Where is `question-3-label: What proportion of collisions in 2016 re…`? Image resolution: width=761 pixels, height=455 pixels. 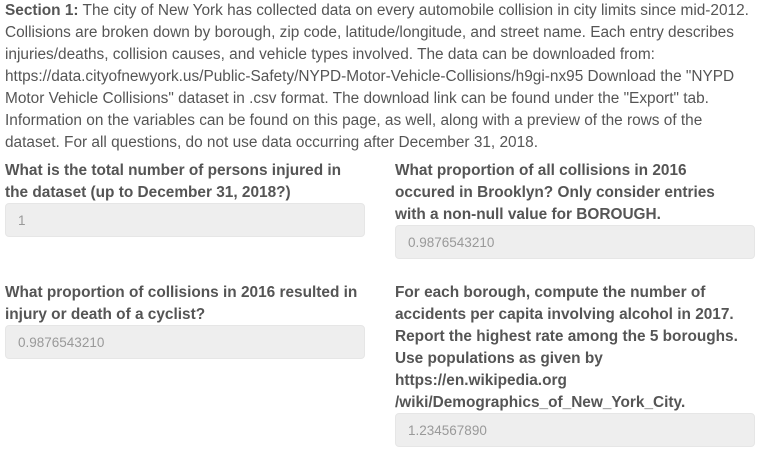 question-3-label: What proportion of collisions in 2016 re… is located at coordinates (181, 303).